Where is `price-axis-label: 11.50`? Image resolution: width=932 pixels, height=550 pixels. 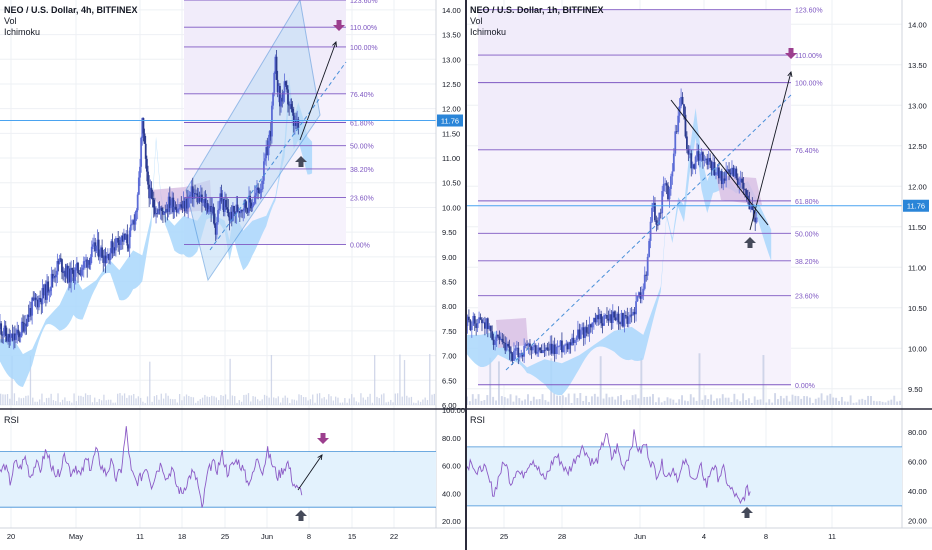
price-axis-label: 11.50 is located at coordinates (917, 227).